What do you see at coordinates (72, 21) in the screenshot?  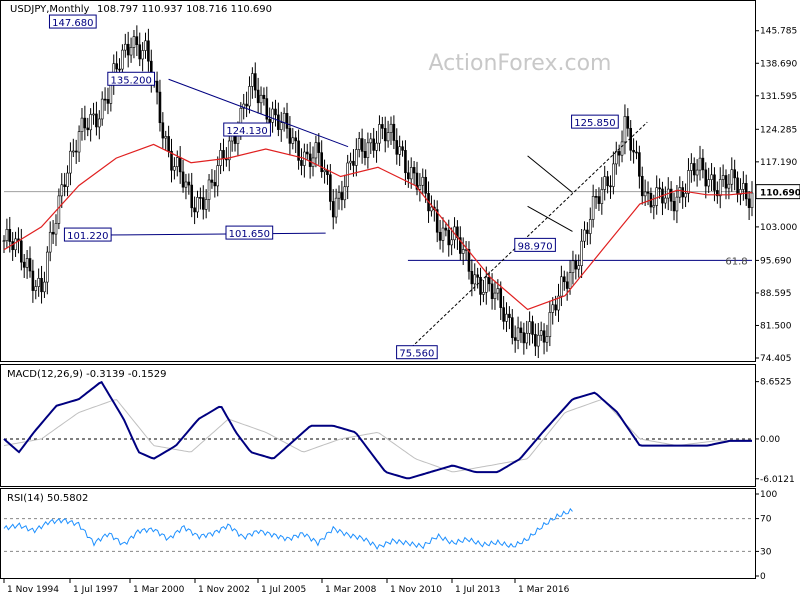 I see `price-label-box` at bounding box center [72, 21].